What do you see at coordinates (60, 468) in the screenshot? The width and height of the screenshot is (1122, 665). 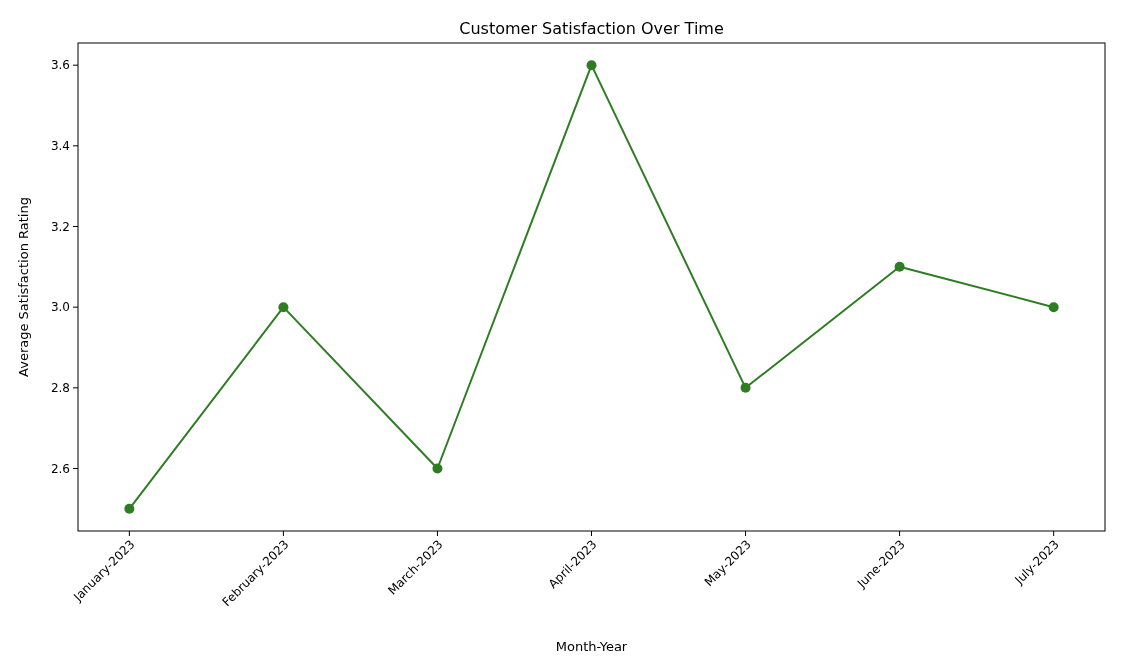 I see `y-tick-label: 2.6` at bounding box center [60, 468].